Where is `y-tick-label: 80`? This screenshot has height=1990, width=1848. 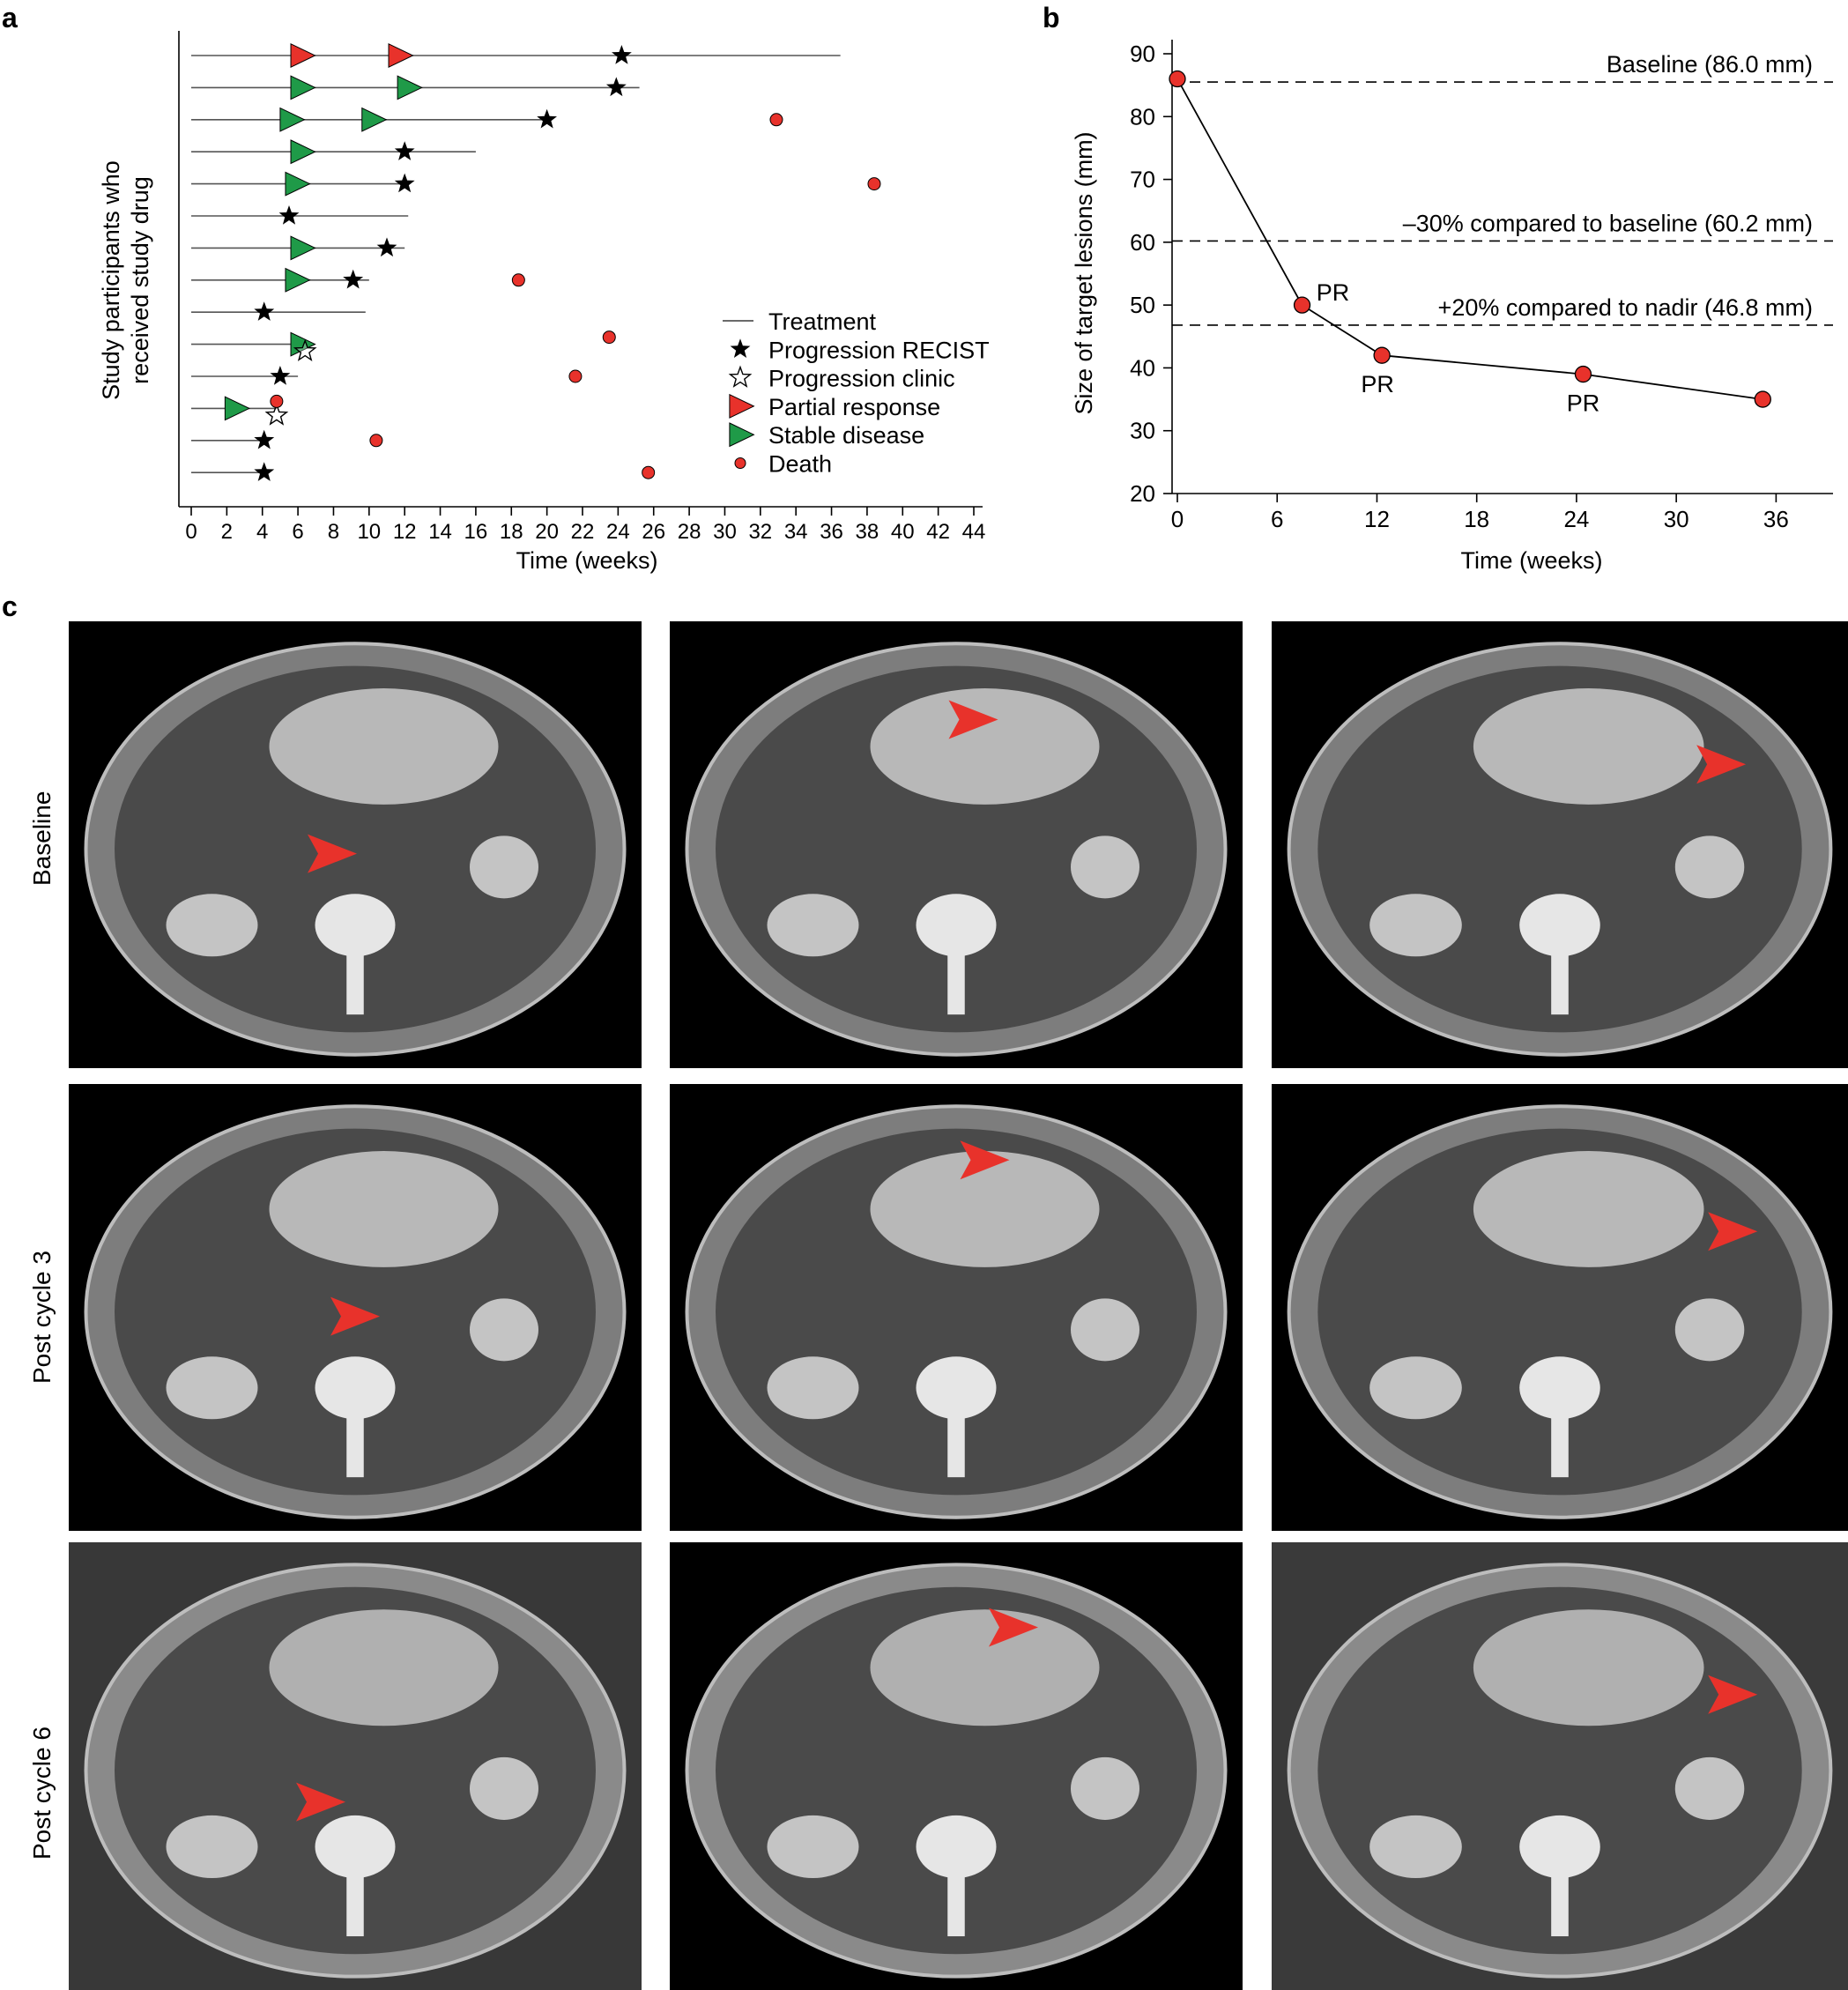
y-tick-label: 80 is located at coordinates (1142, 117).